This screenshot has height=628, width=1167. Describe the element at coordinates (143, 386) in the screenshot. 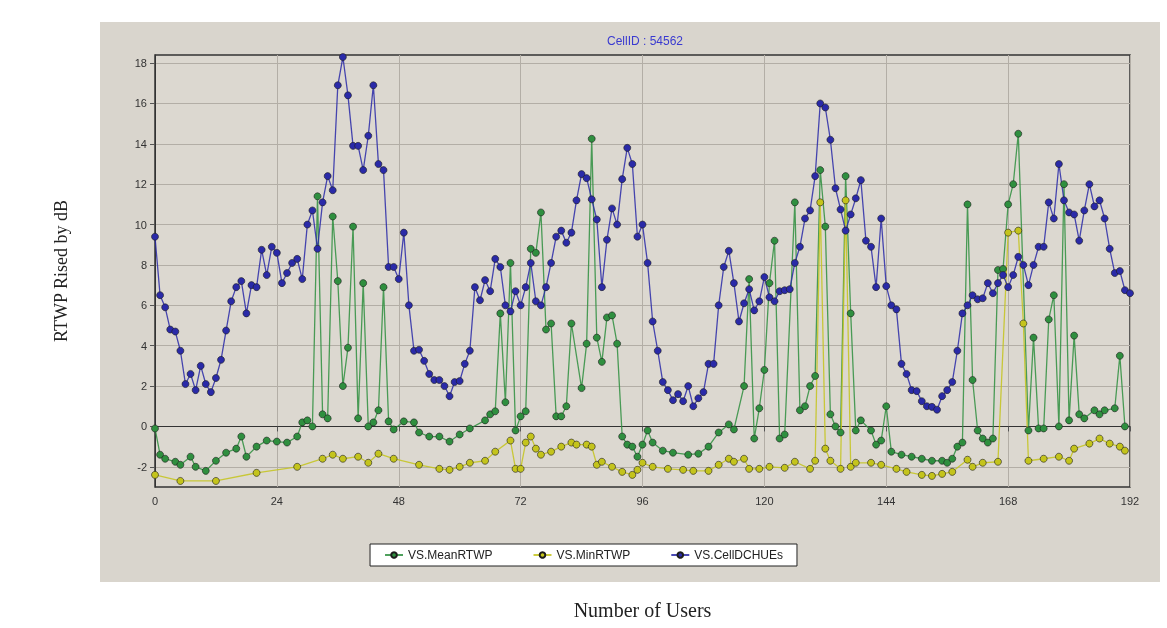

I see `y-tick-label: 2` at that location.